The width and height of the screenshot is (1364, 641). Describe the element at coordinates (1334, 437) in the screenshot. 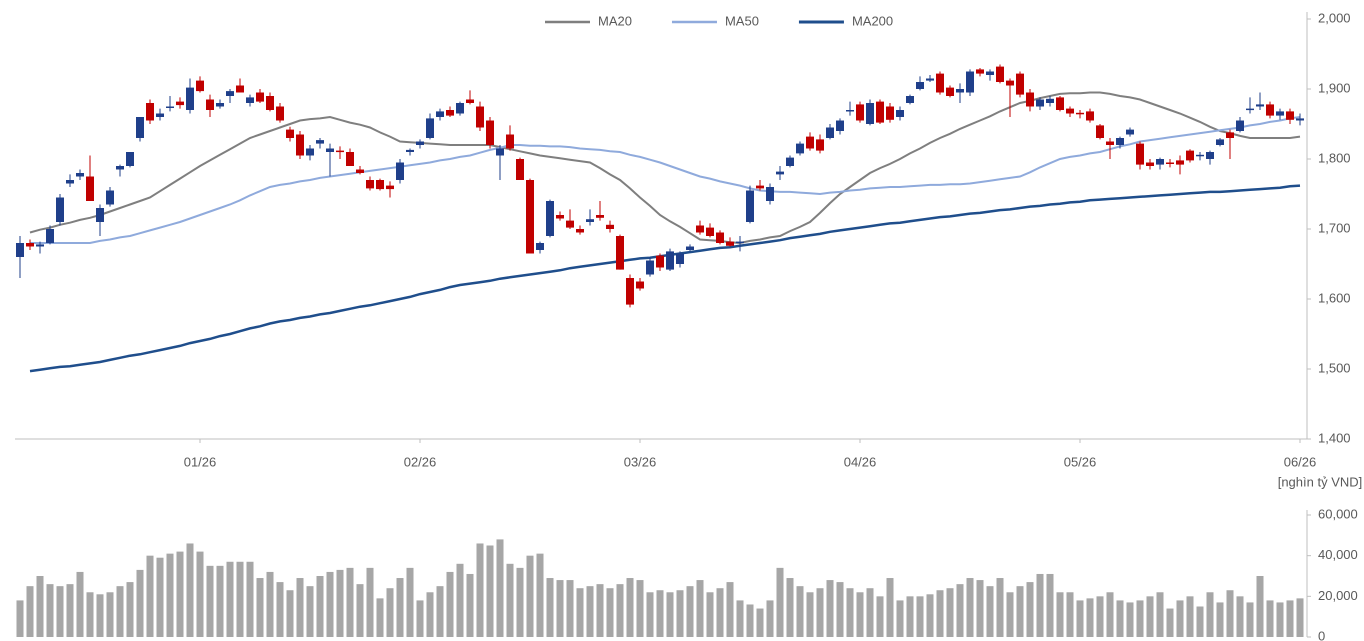

I see `y-tick-label: 1,400` at that location.